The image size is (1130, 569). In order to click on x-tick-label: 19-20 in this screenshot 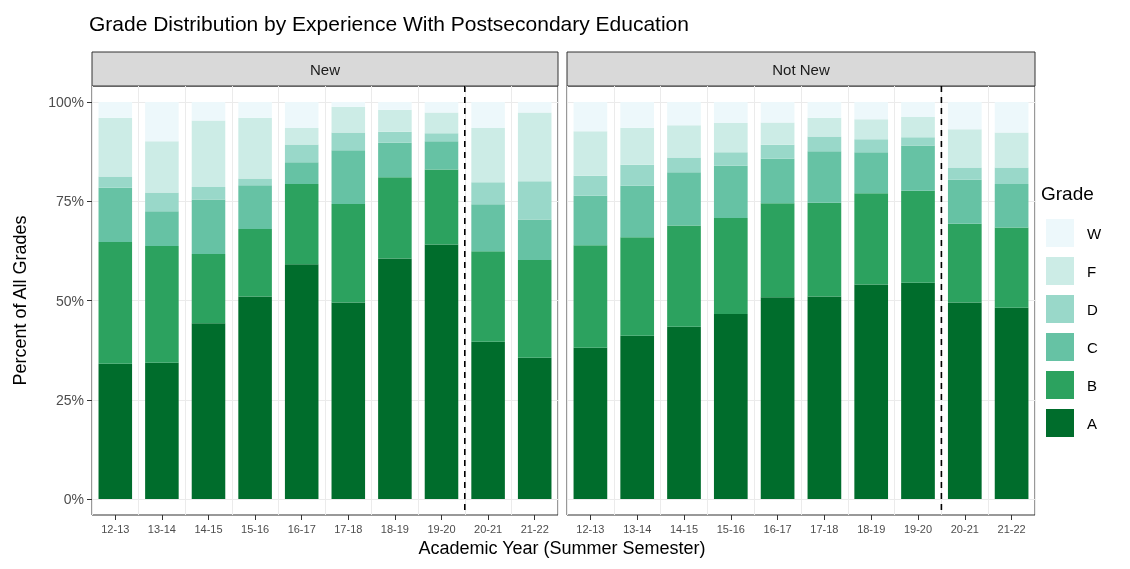, I will do `click(918, 528)`.